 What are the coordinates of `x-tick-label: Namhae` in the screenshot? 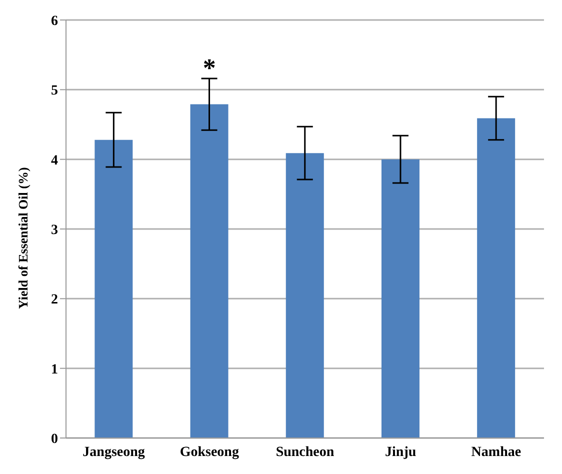 It's located at (496, 452).